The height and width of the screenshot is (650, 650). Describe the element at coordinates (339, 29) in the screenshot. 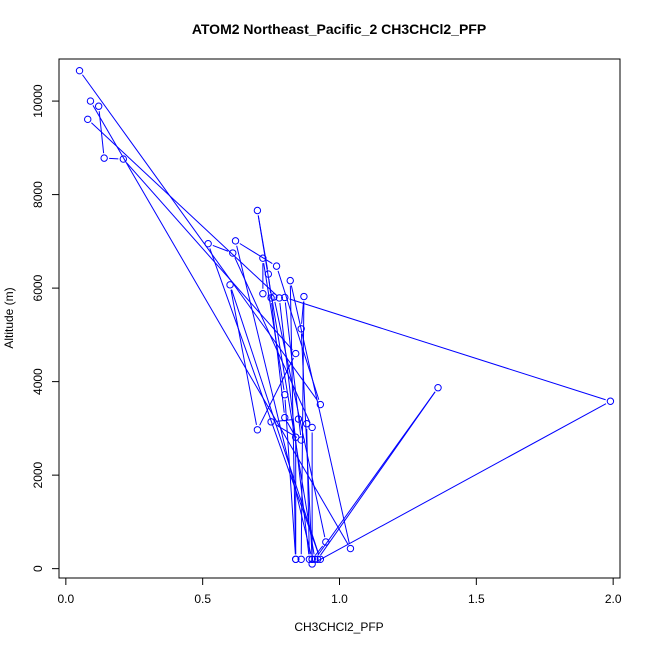

I see `chart-title: ATOM2 Northeast_Pacific_2 CH3CHCl2_PFP` at that location.